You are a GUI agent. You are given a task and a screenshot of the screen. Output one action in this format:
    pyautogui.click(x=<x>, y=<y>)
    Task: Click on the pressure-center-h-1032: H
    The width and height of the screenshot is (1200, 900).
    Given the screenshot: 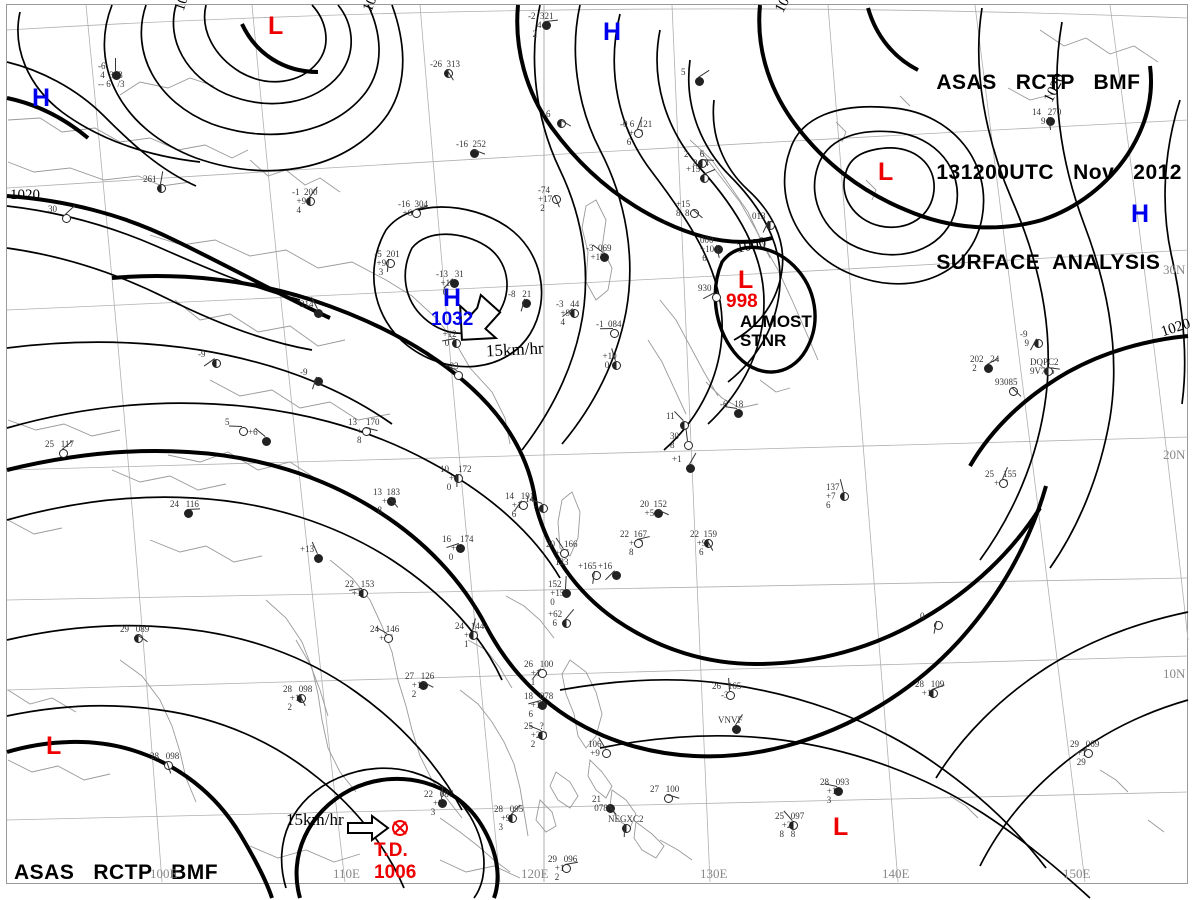 What is the action you would take?
    pyautogui.click(x=452, y=298)
    